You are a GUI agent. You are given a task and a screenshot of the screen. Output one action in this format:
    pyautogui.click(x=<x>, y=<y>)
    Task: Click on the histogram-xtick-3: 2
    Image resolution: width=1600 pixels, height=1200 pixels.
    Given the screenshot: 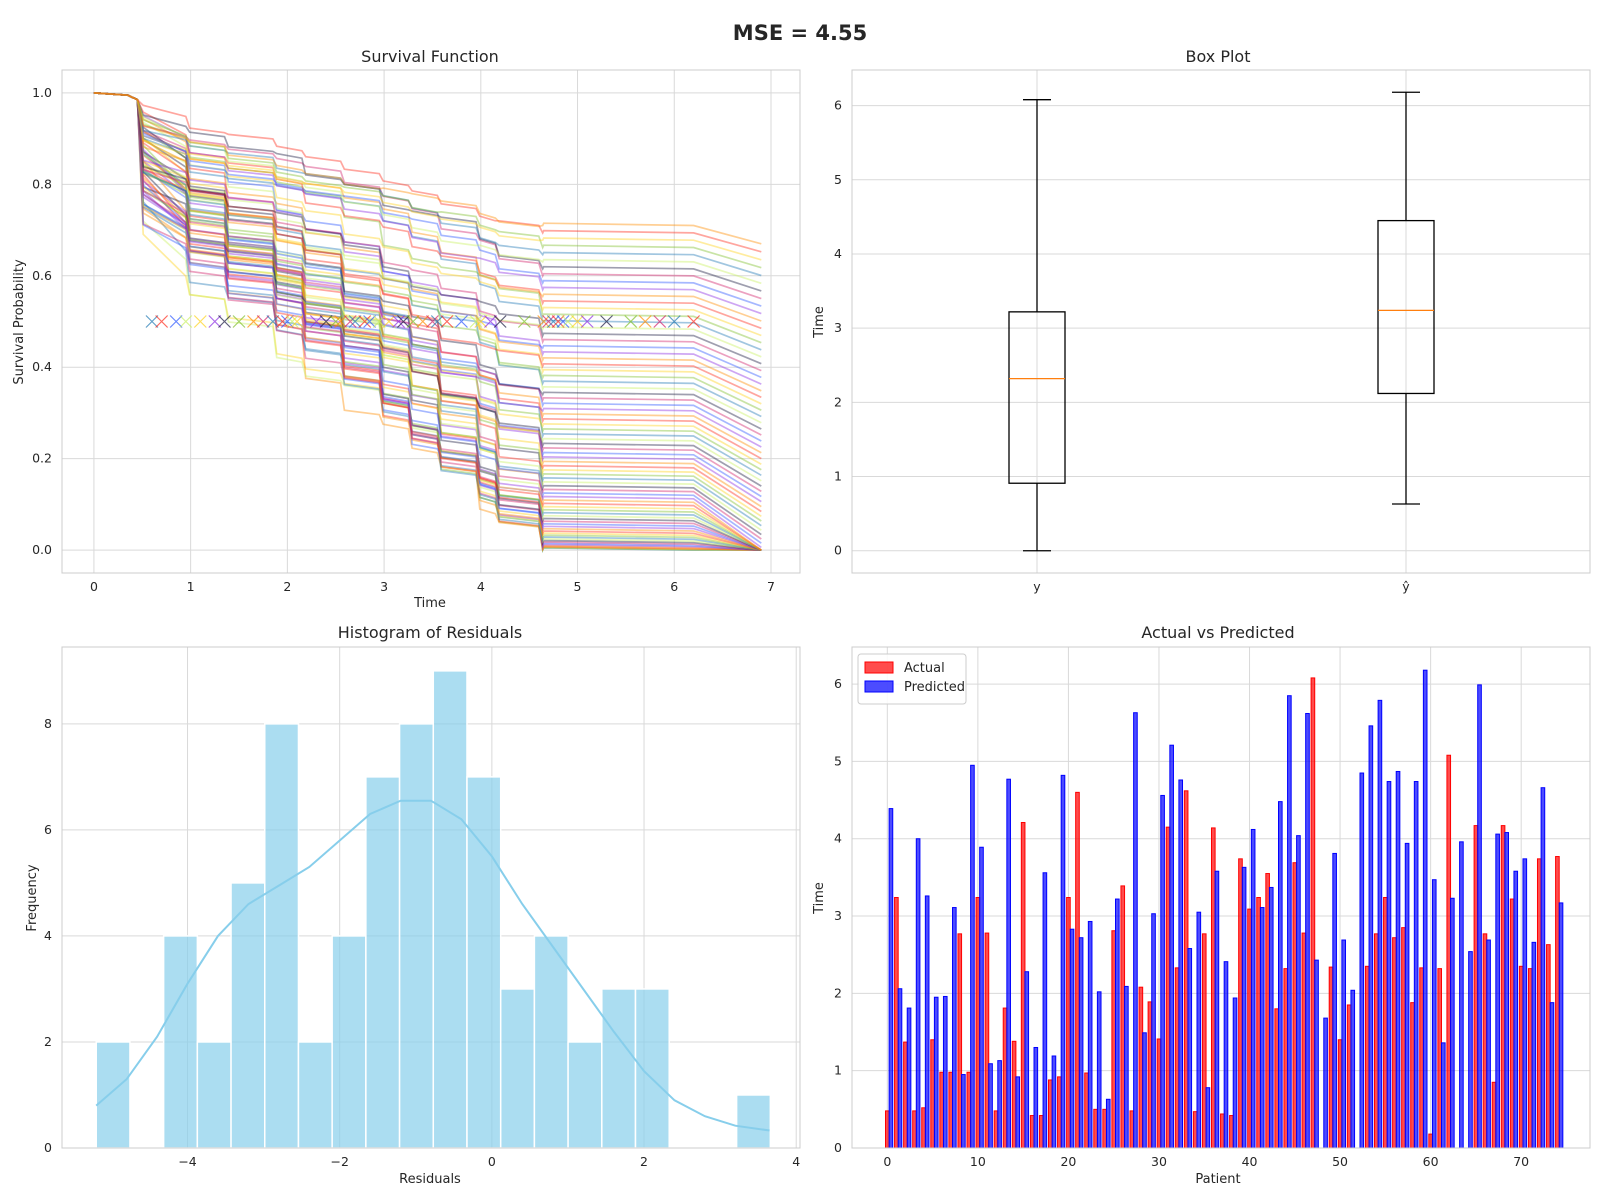 What is the action you would take?
    pyautogui.click(x=644, y=1161)
    